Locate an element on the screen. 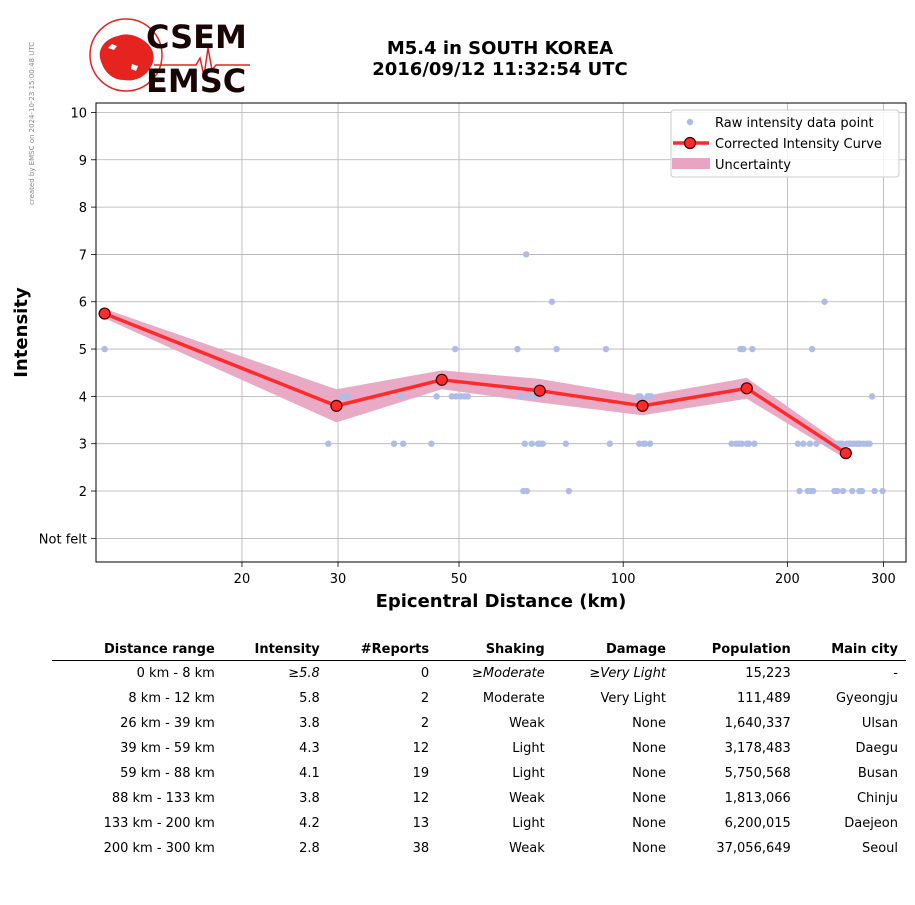 This screenshot has height=905, width=915. title-event: M5.4 in SOUTH KOREA is located at coordinates (500, 48).